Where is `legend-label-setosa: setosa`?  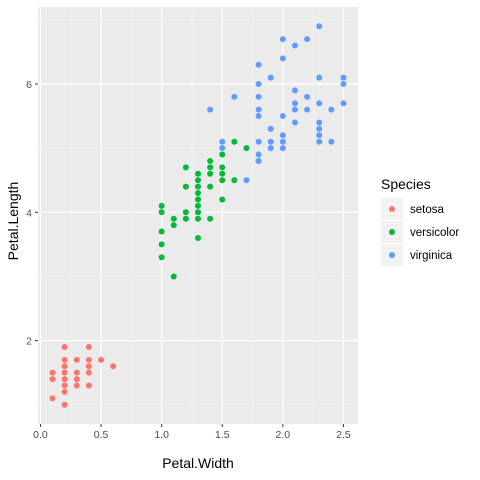 legend-label-setosa: setosa is located at coordinates (427, 210).